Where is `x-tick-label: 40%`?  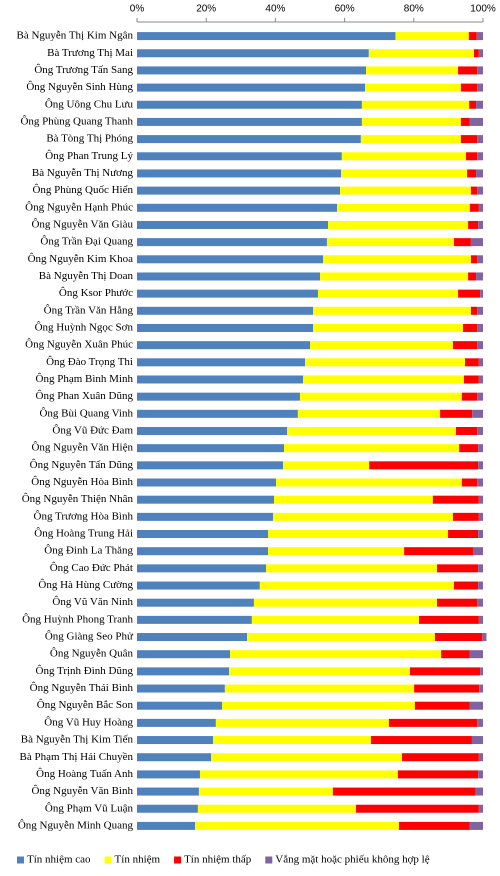 x-tick-label: 40% is located at coordinates (275, 9).